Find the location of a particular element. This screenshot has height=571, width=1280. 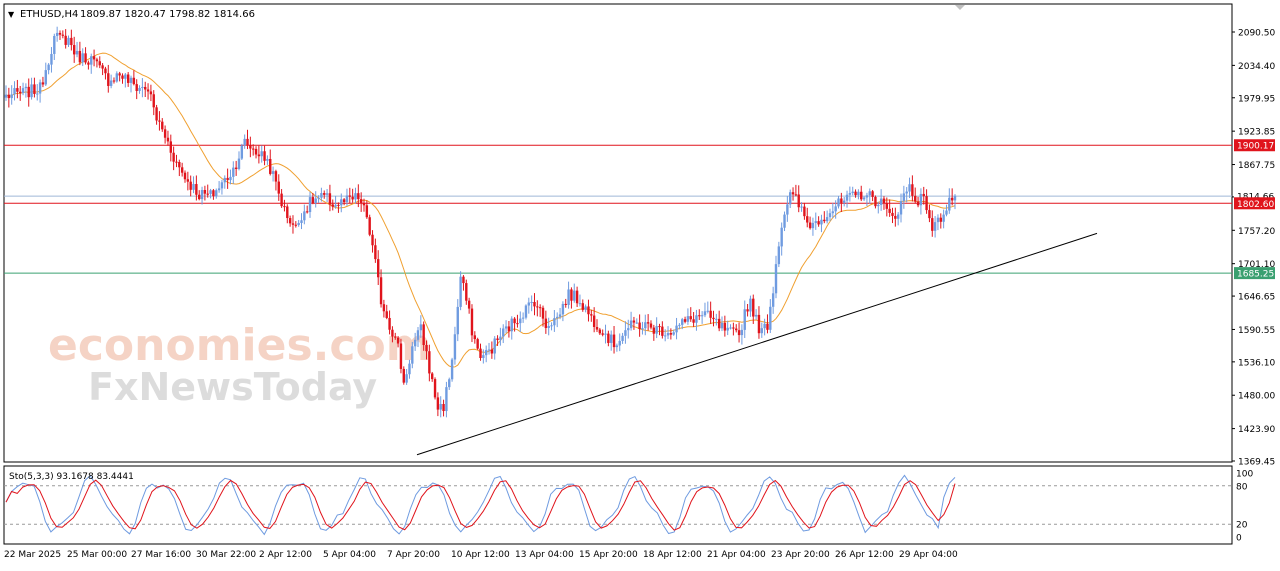

stoch-tick-label: 80 is located at coordinates (1242, 487).